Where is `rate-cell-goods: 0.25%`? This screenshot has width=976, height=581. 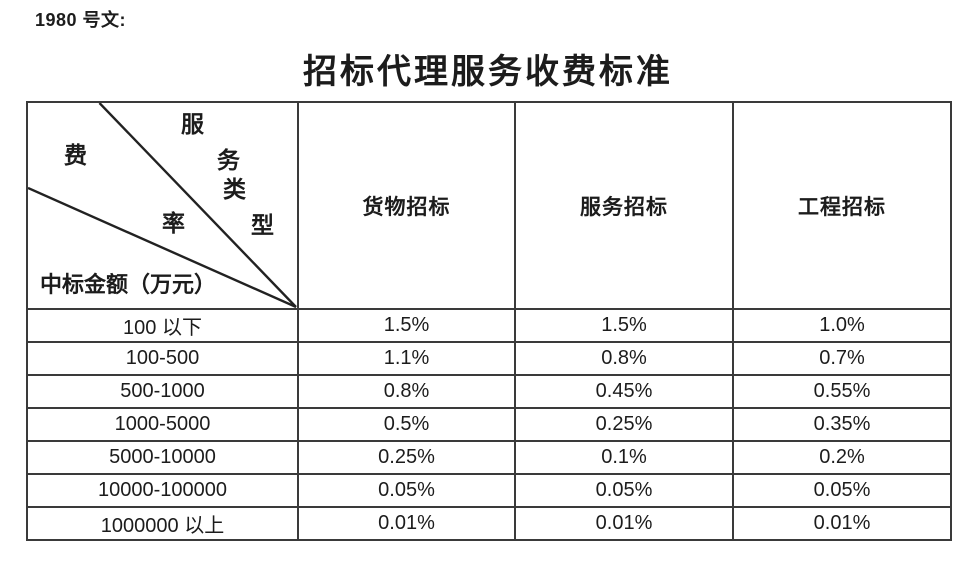
rate-cell-goods: 0.25% is located at coordinates (406, 457).